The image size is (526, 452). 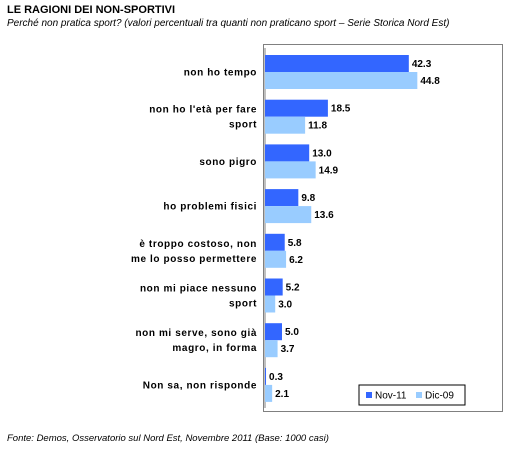 What do you see at coordinates (196, 341) in the screenshot?
I see `category-label-7: non mi serve, sono già magro, in forma` at bounding box center [196, 341].